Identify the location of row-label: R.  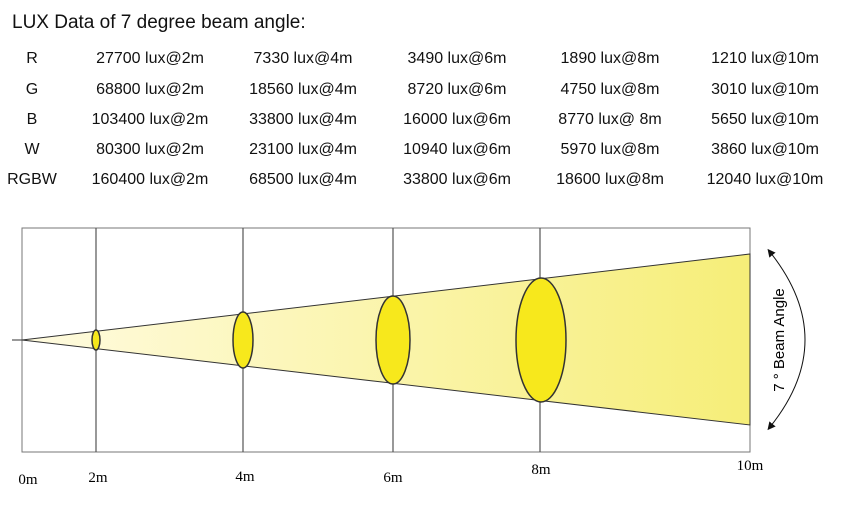
(32, 58).